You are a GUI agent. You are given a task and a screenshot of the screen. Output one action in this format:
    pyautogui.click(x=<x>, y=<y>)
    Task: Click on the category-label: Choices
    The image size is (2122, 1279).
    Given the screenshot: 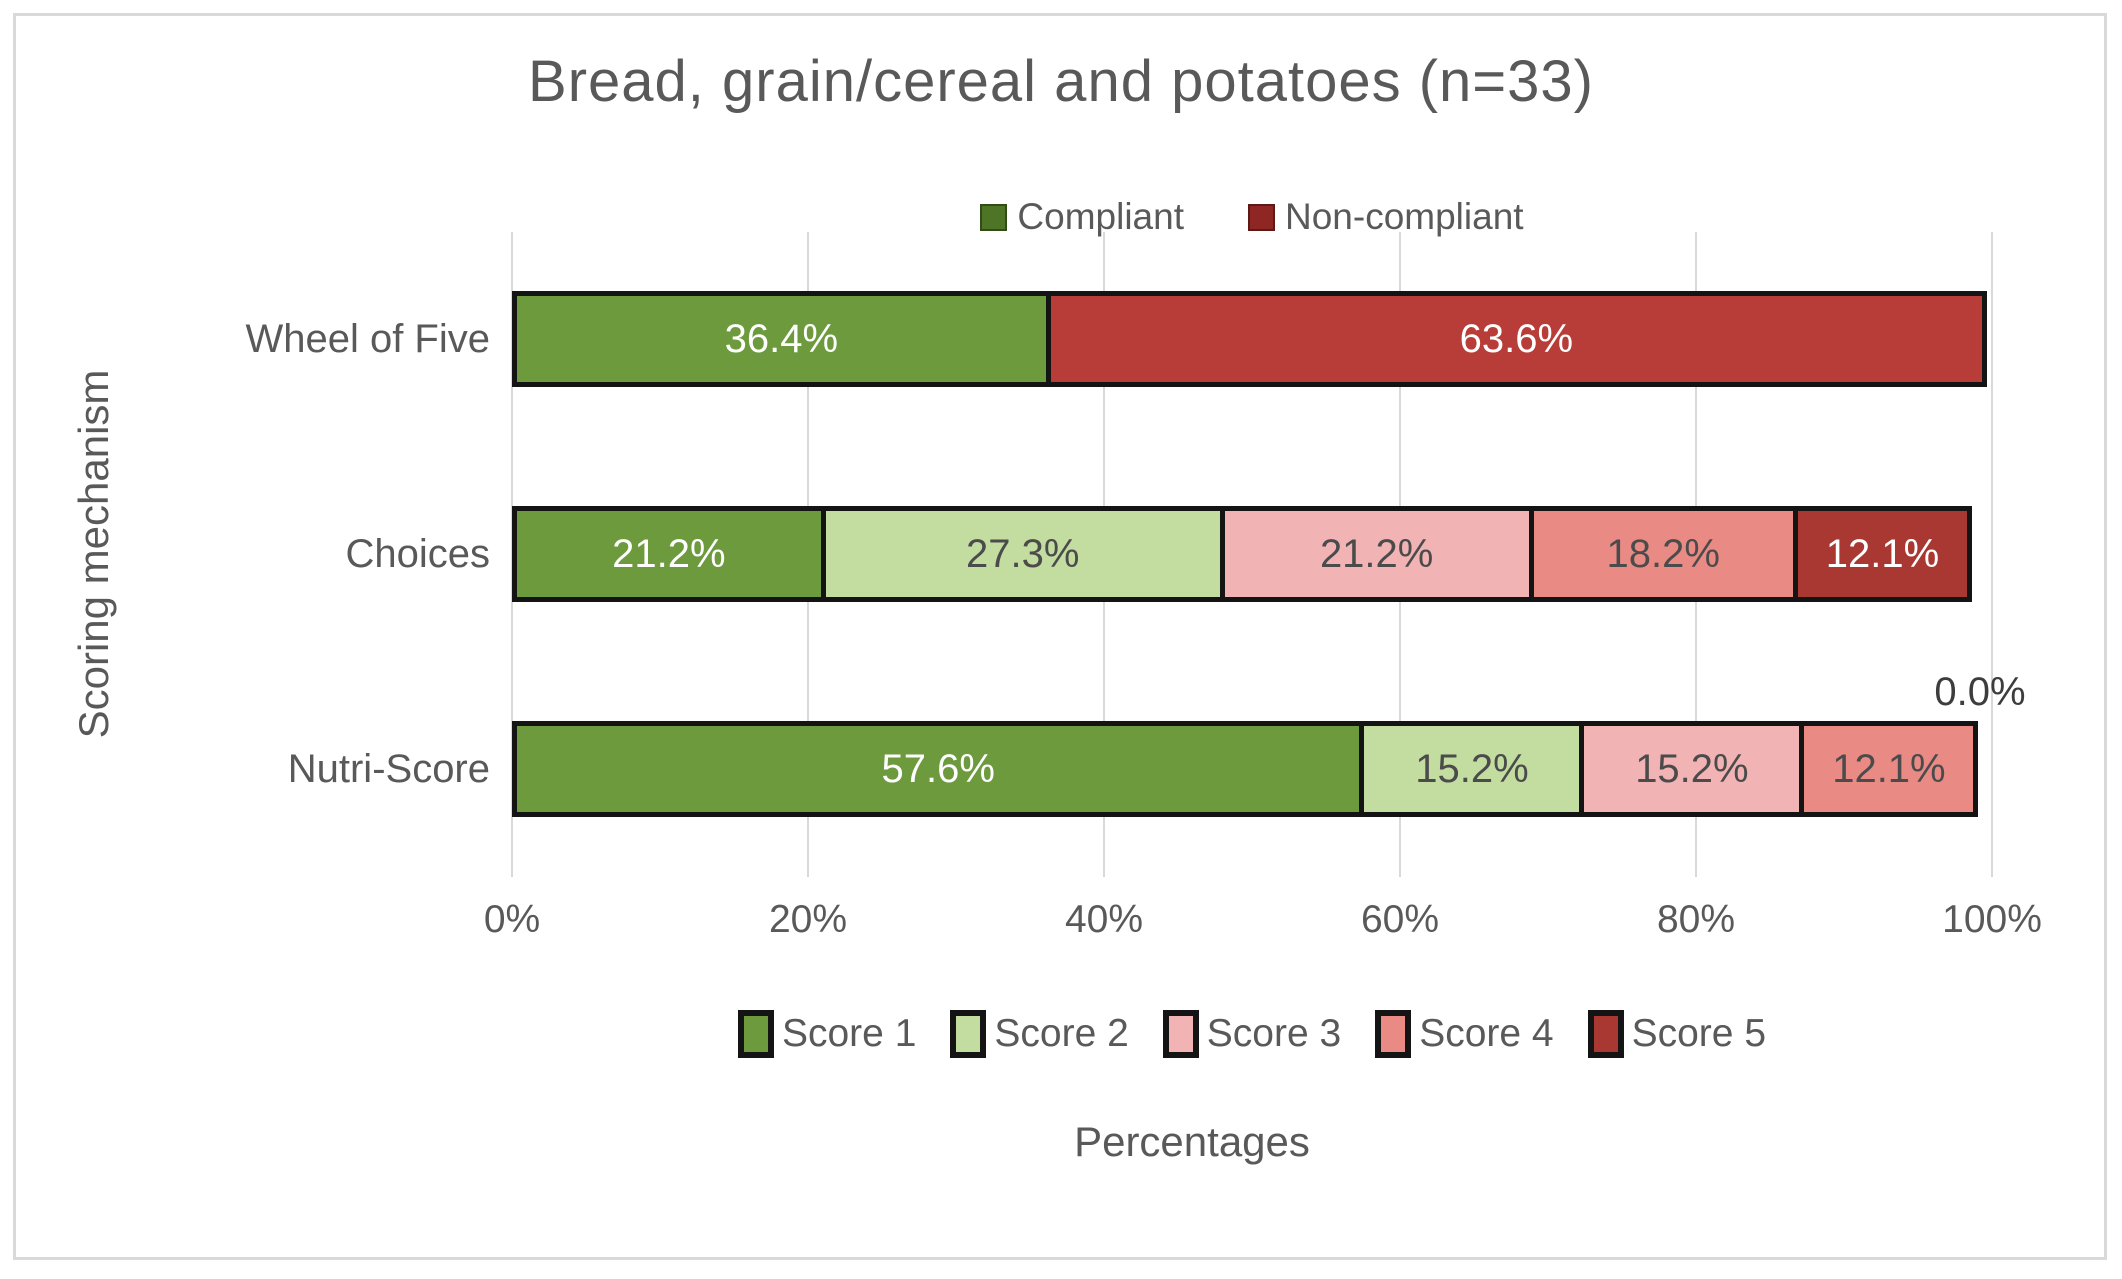 What is the action you would take?
    pyautogui.click(x=417, y=553)
    